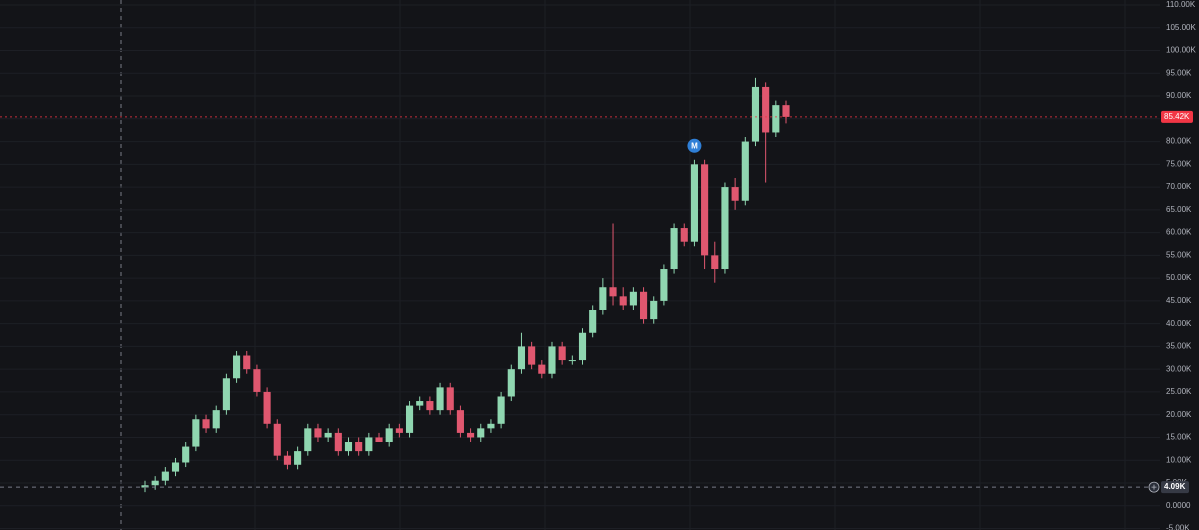 This screenshot has width=1199, height=530. What do you see at coordinates (1179, 72) in the screenshot?
I see `y-tick-label: 95.00K` at bounding box center [1179, 72].